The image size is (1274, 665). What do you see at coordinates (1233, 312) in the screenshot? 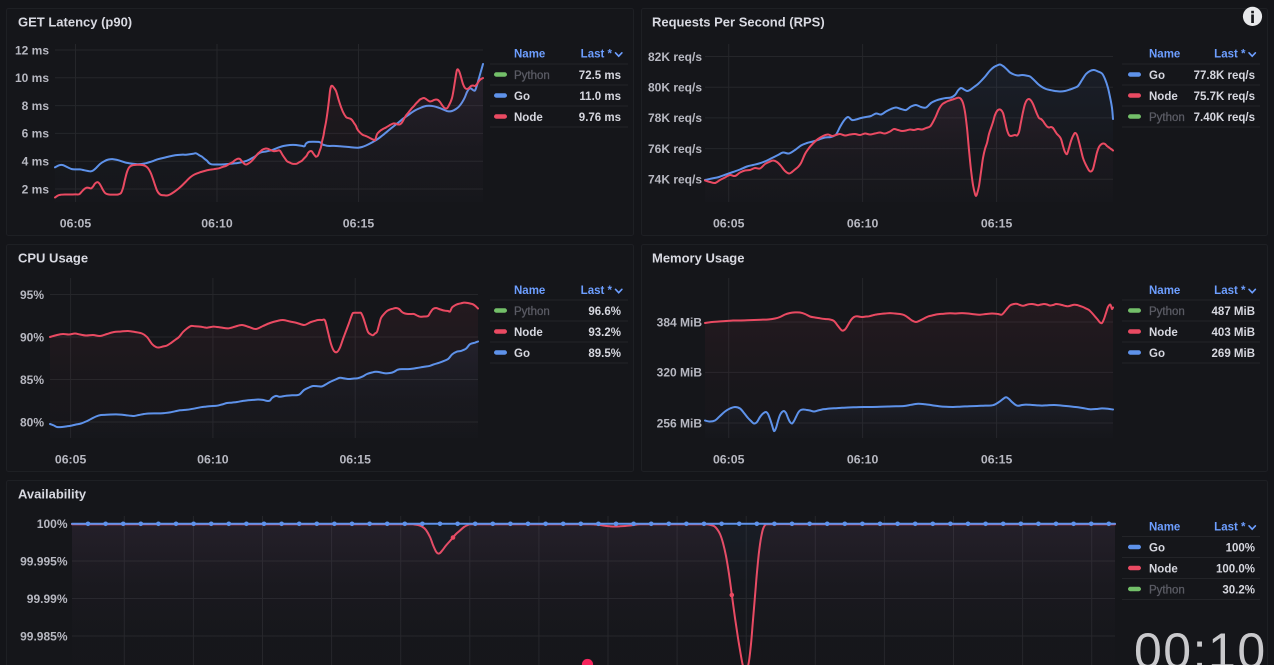
I see `svg-text: 487 MiB` at bounding box center [1233, 312].